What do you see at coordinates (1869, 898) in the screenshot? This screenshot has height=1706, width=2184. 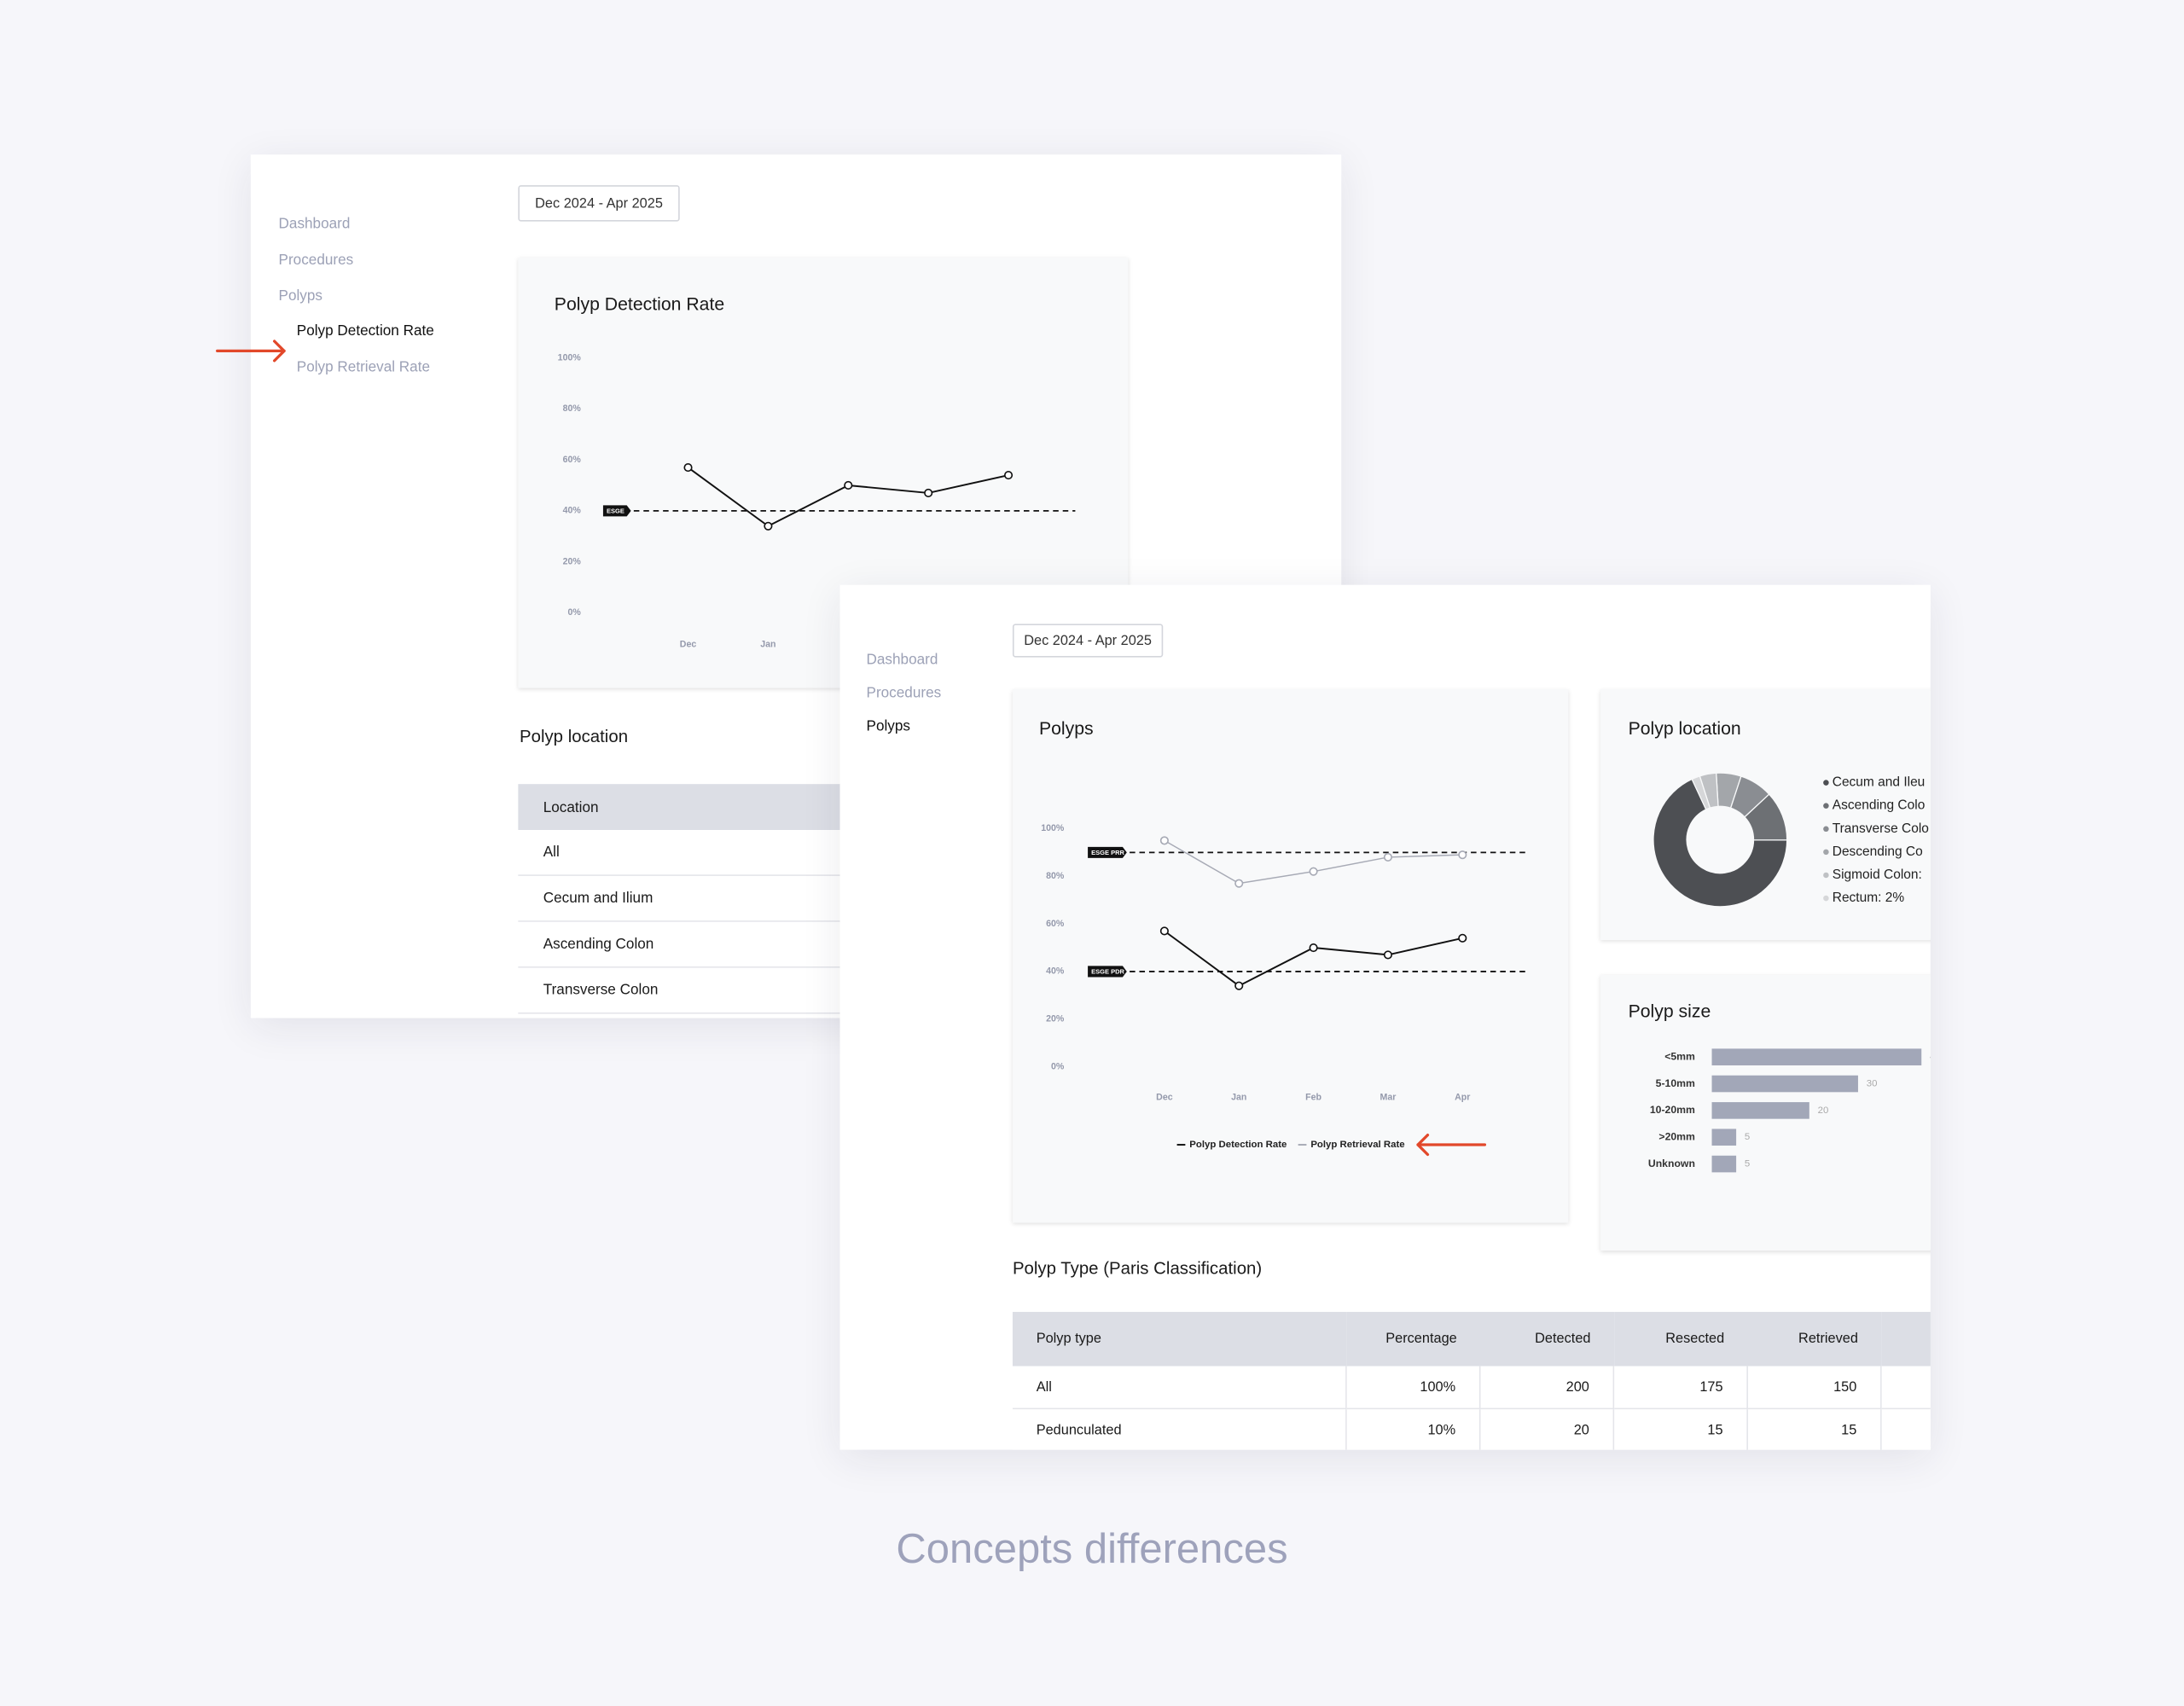 I see `legend-label: Rectum: 2%` at bounding box center [1869, 898].